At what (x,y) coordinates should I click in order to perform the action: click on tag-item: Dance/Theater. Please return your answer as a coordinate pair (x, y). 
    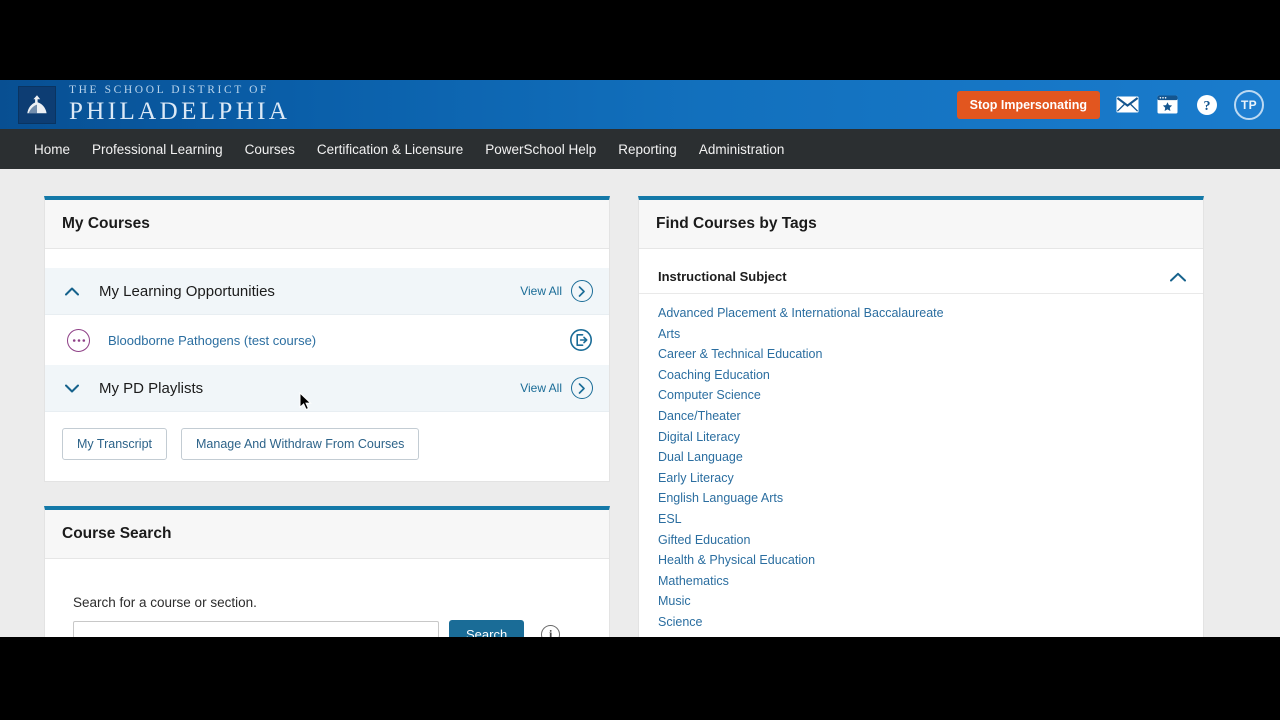
    Looking at the image, I should click on (699, 415).